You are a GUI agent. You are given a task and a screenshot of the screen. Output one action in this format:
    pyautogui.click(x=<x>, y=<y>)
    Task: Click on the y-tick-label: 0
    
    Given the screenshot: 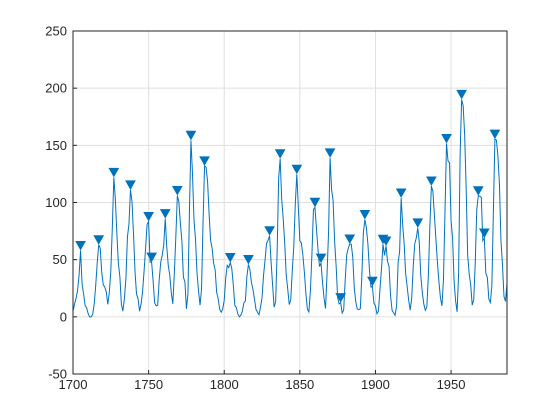 What is the action you would take?
    pyautogui.click(x=63, y=316)
    